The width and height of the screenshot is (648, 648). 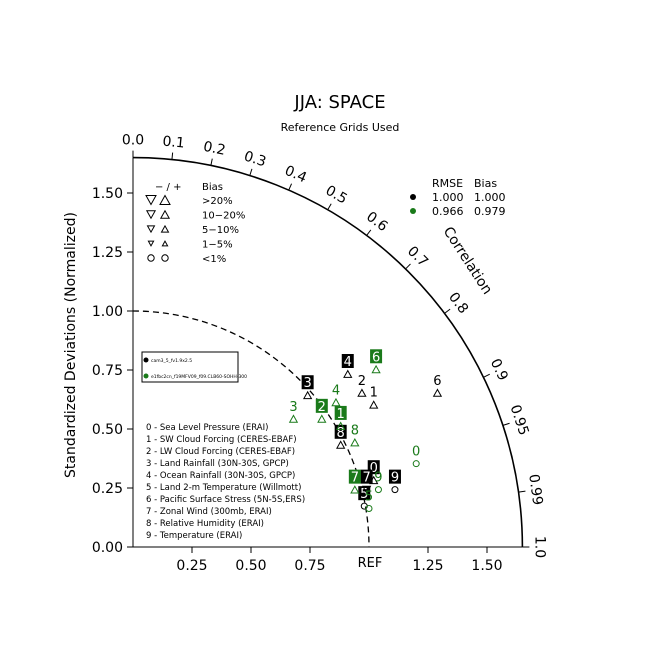 What do you see at coordinates (221, 440) in the screenshot?
I see `variable-1: 1 - SW Cloud Forcing (CERES-EBAF)` at bounding box center [221, 440].